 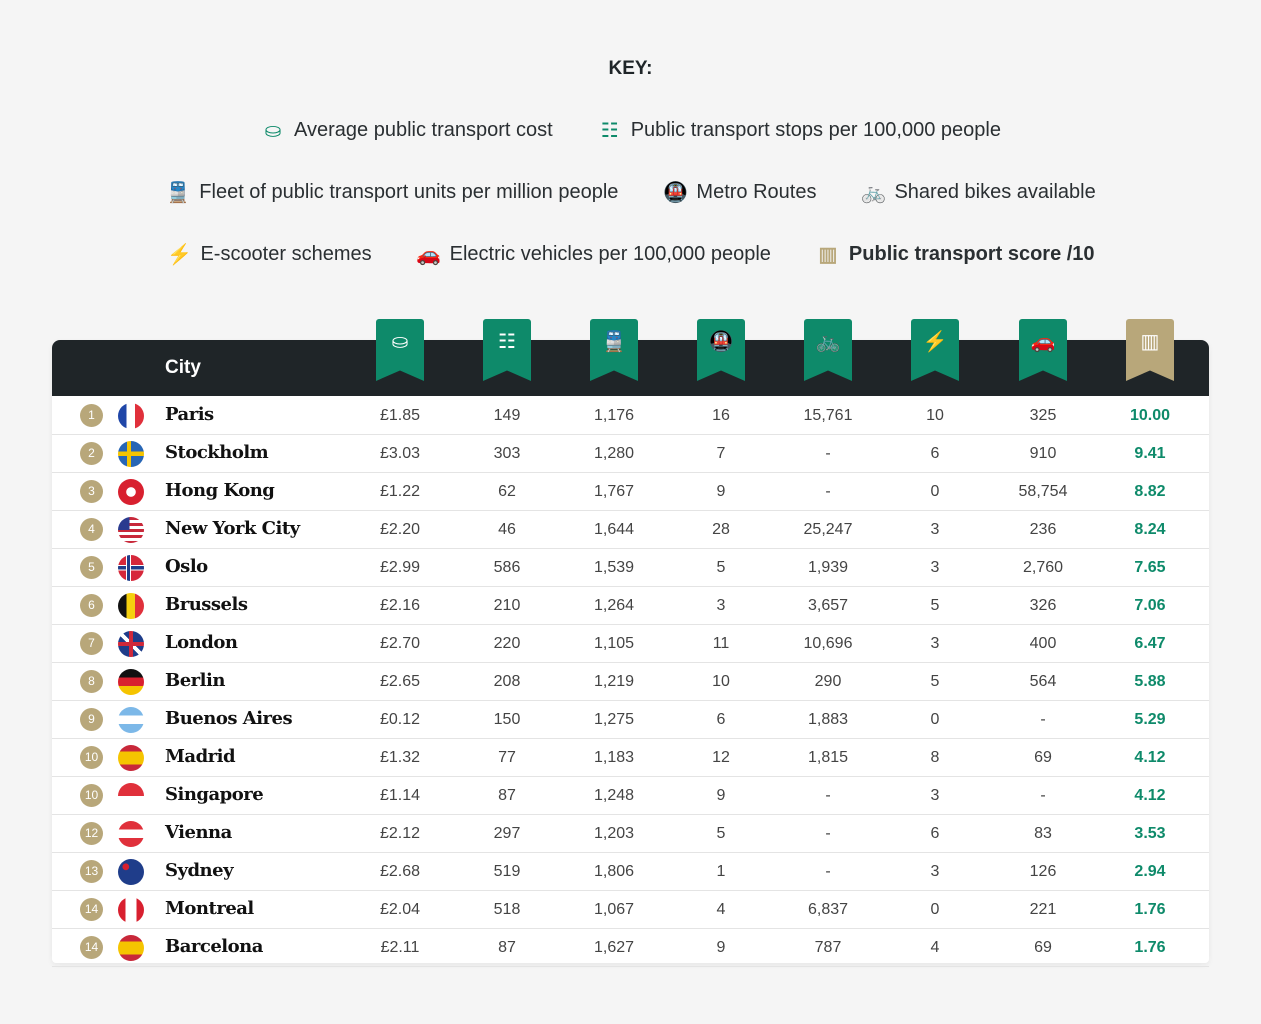 What do you see at coordinates (507, 719) in the screenshot?
I see `value-cell: 150` at bounding box center [507, 719].